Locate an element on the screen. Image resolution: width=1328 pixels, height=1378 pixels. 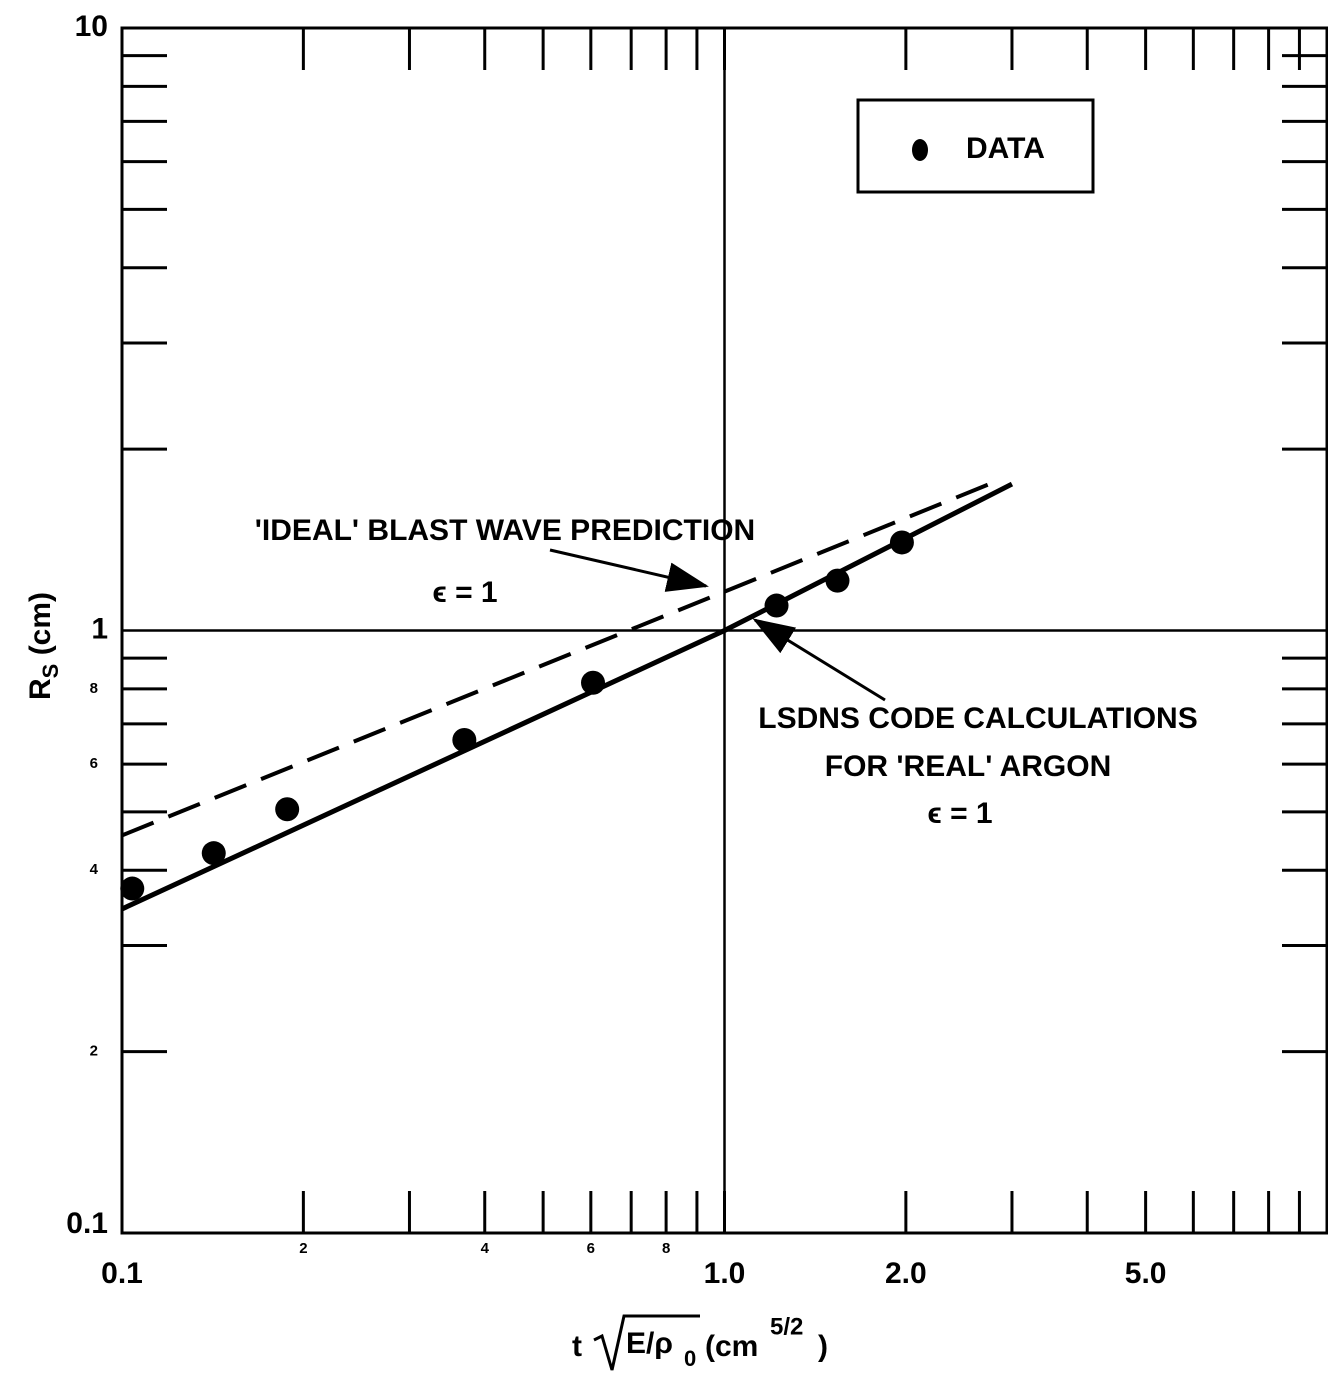
x-tick-label: 6 is located at coordinates (591, 1248).